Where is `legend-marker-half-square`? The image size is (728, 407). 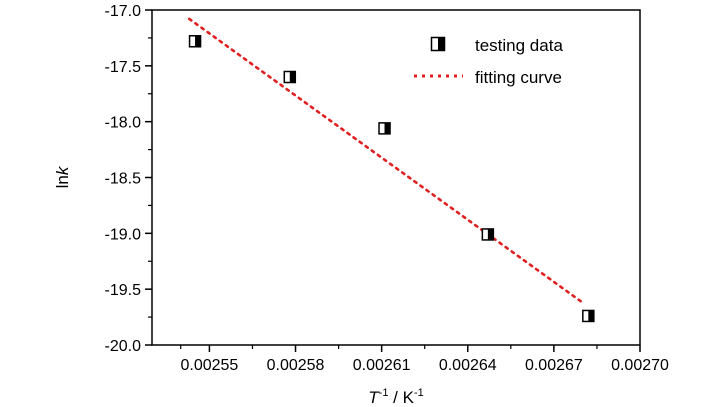 legend-marker-half-square is located at coordinates (438, 44).